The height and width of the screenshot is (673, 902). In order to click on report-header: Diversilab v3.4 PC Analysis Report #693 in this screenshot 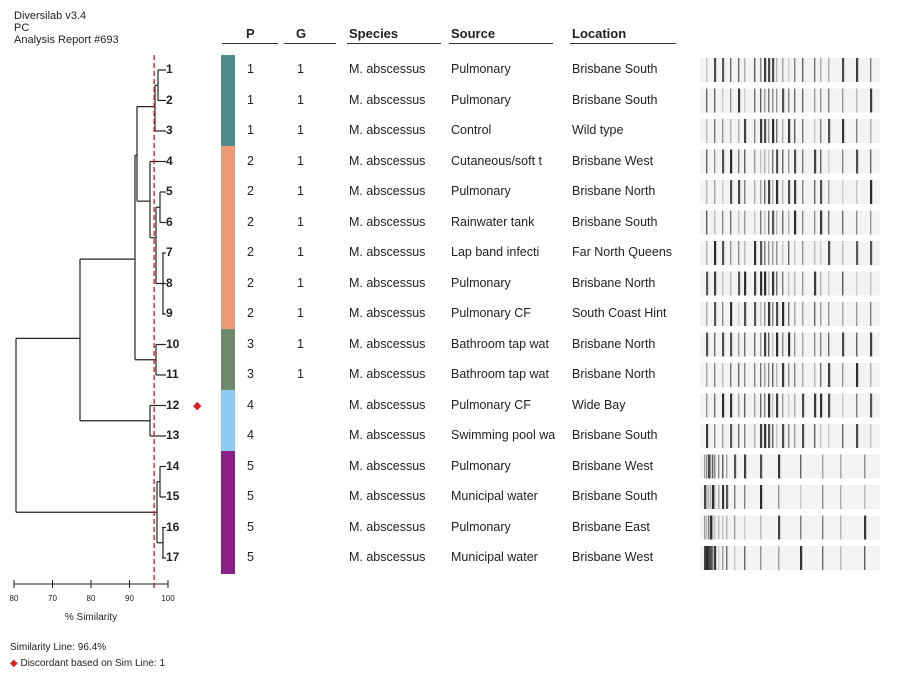, I will do `click(66, 28)`.